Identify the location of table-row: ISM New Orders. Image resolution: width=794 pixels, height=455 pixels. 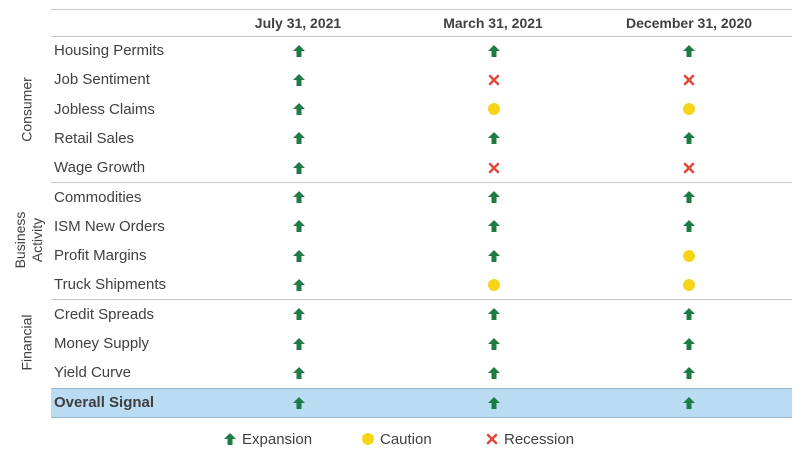
(421, 226).